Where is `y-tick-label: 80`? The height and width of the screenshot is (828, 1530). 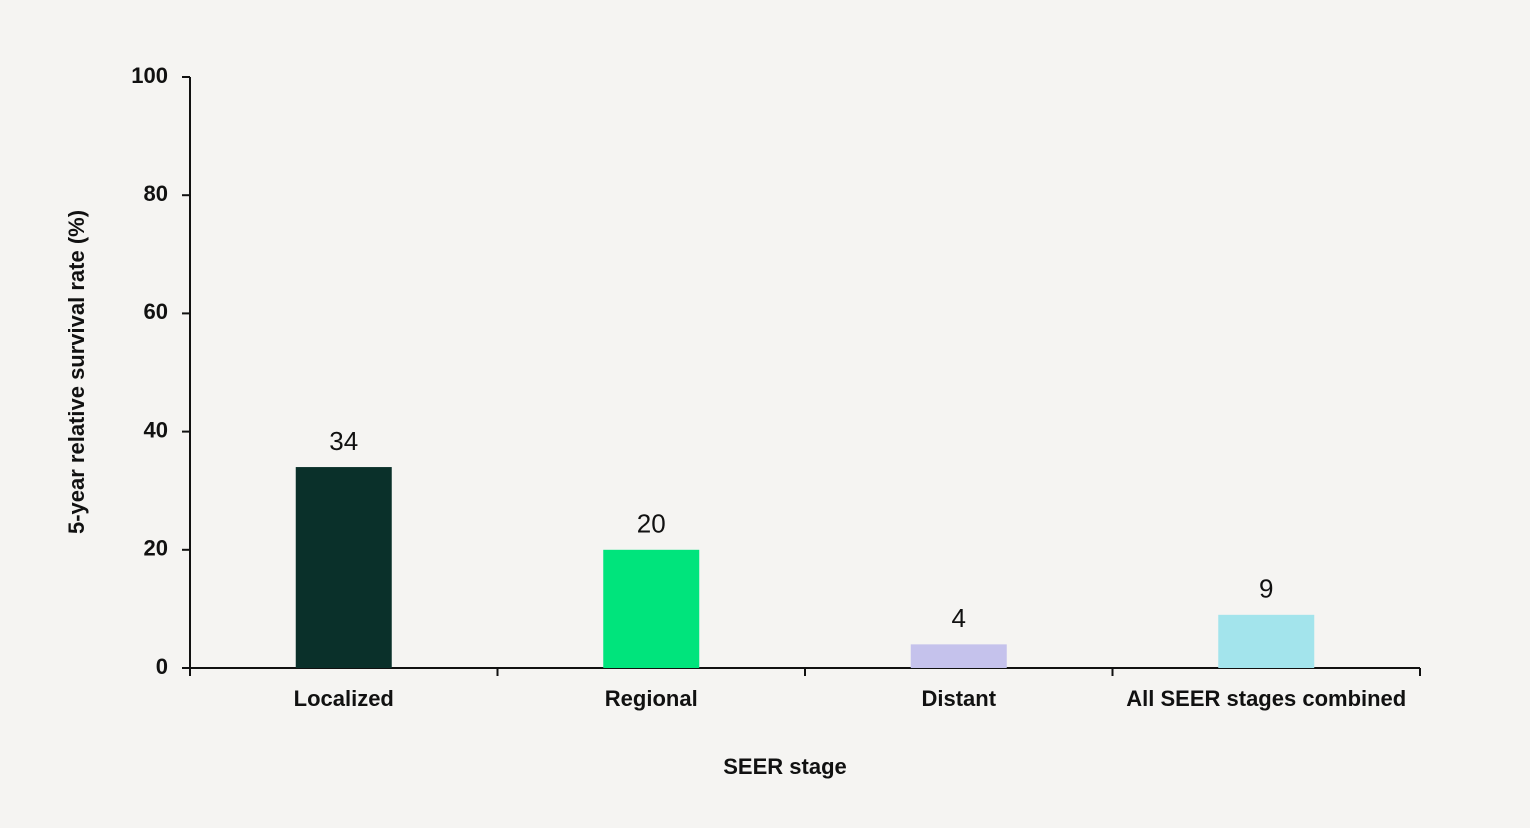
y-tick-label: 80 is located at coordinates (156, 193).